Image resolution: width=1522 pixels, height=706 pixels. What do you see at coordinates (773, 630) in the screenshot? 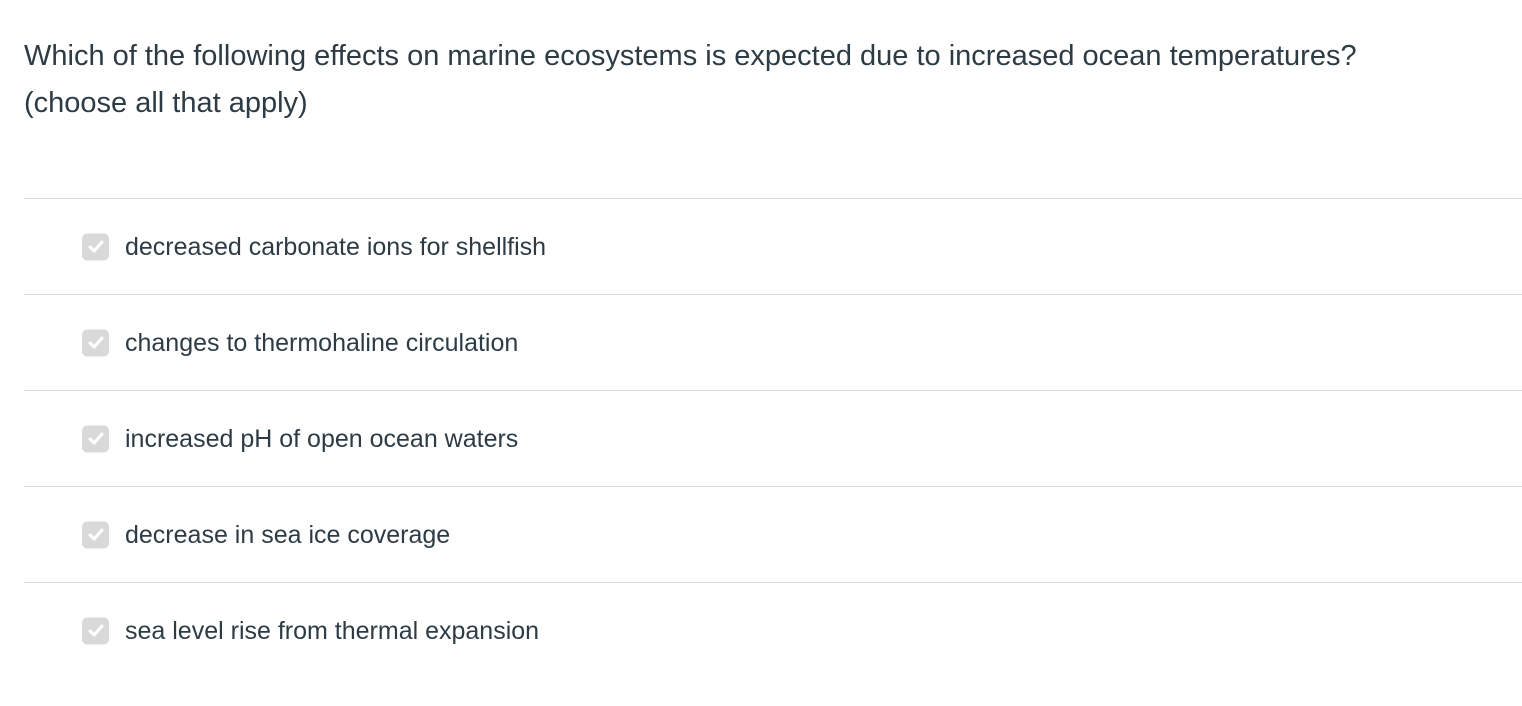
I see `answer-option: sea level rise from thermal expansion` at bounding box center [773, 630].